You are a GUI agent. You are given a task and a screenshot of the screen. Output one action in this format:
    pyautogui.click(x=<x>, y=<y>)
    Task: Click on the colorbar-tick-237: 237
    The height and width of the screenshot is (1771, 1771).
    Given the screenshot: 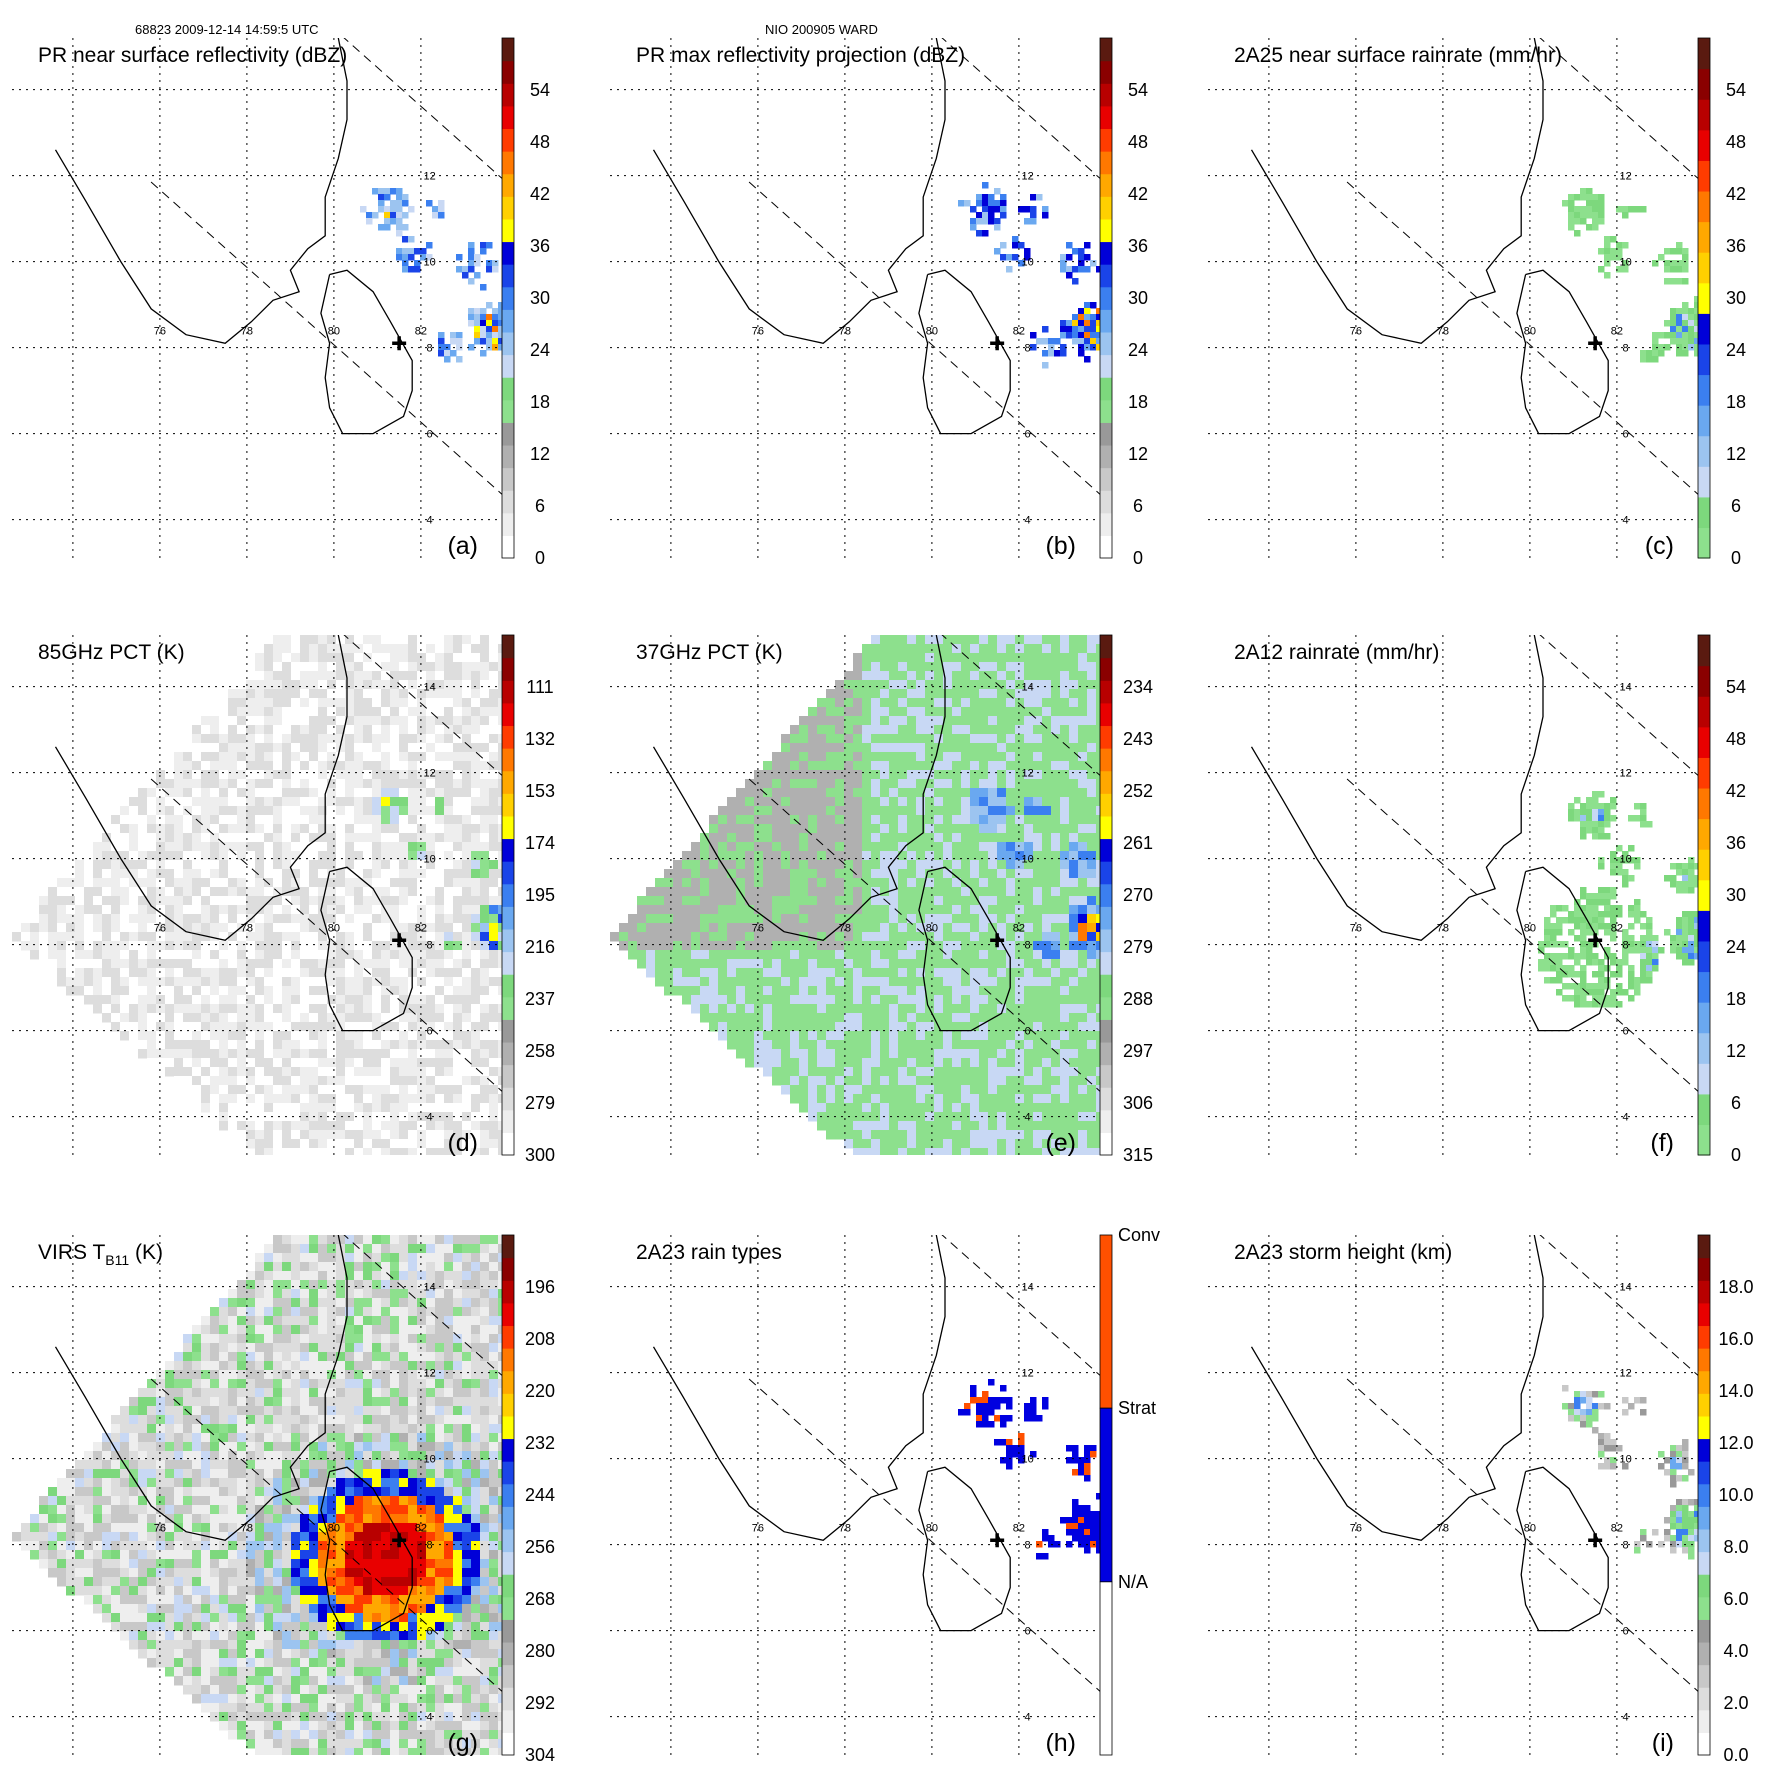 What is the action you would take?
    pyautogui.click(x=540, y=999)
    